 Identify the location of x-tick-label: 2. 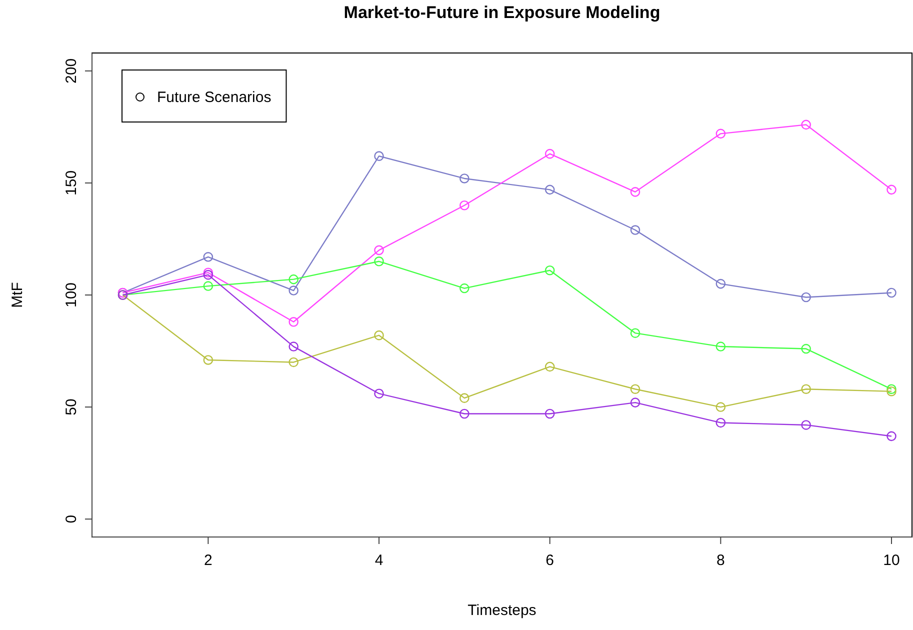
(208, 560).